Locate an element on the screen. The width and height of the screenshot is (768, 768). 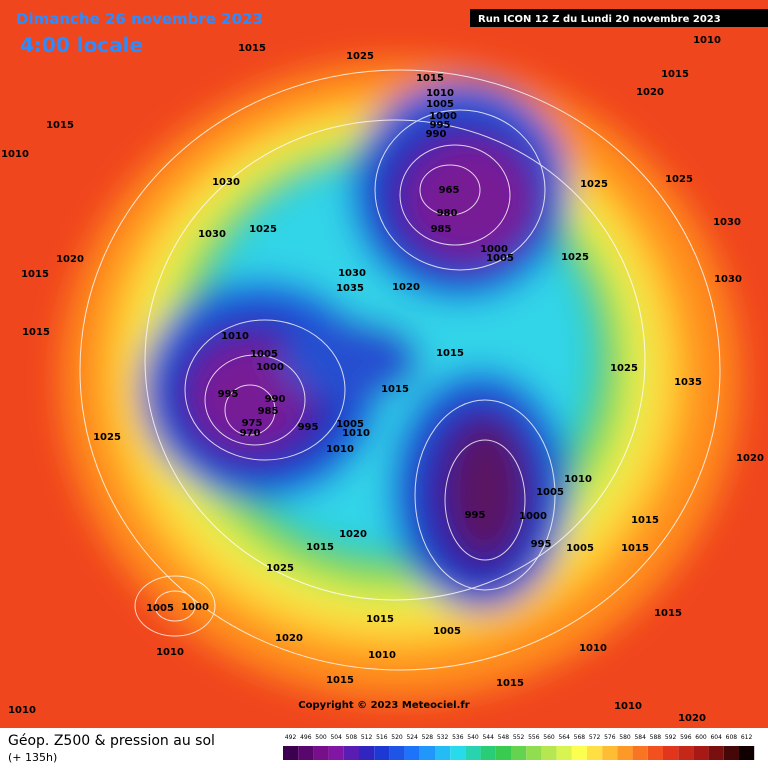
scale-label: 512 is located at coordinates (367, 737).